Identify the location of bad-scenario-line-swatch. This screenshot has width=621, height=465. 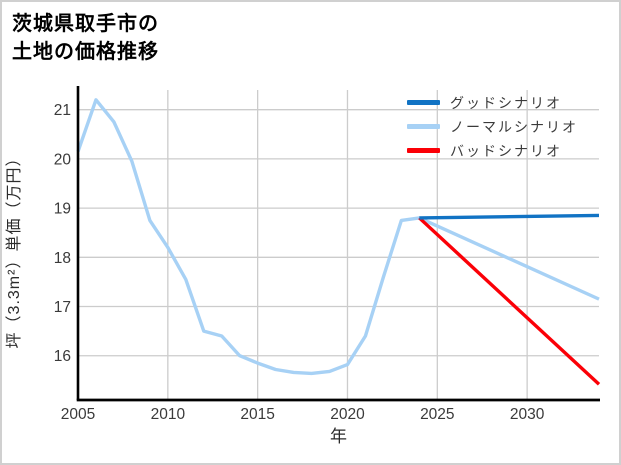
(423, 150).